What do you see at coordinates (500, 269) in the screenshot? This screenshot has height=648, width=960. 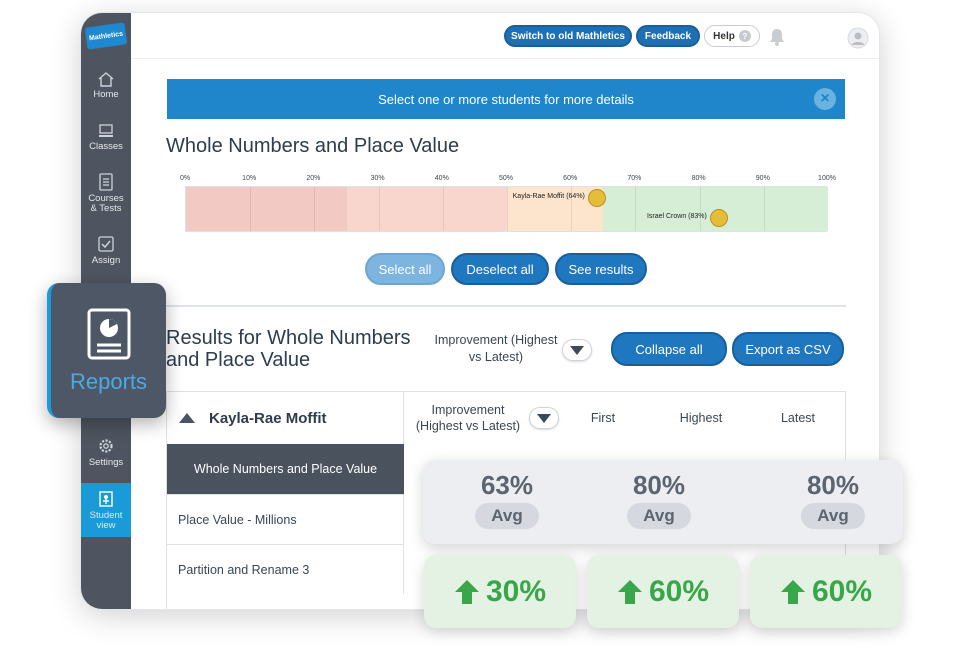 I see `deselect-all-button: Deselect all` at bounding box center [500, 269].